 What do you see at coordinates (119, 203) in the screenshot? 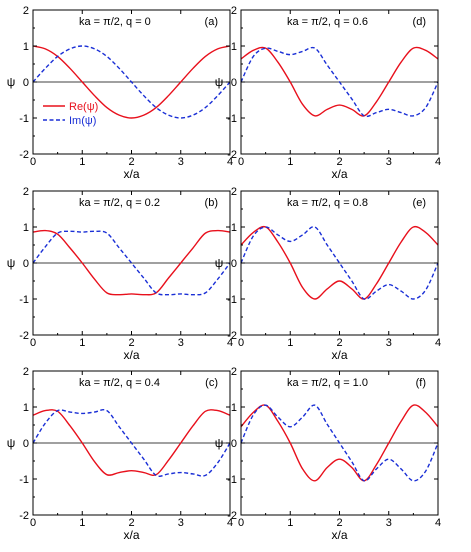
I see `panel-annotation: ka = π/2, q = 0.2` at bounding box center [119, 203].